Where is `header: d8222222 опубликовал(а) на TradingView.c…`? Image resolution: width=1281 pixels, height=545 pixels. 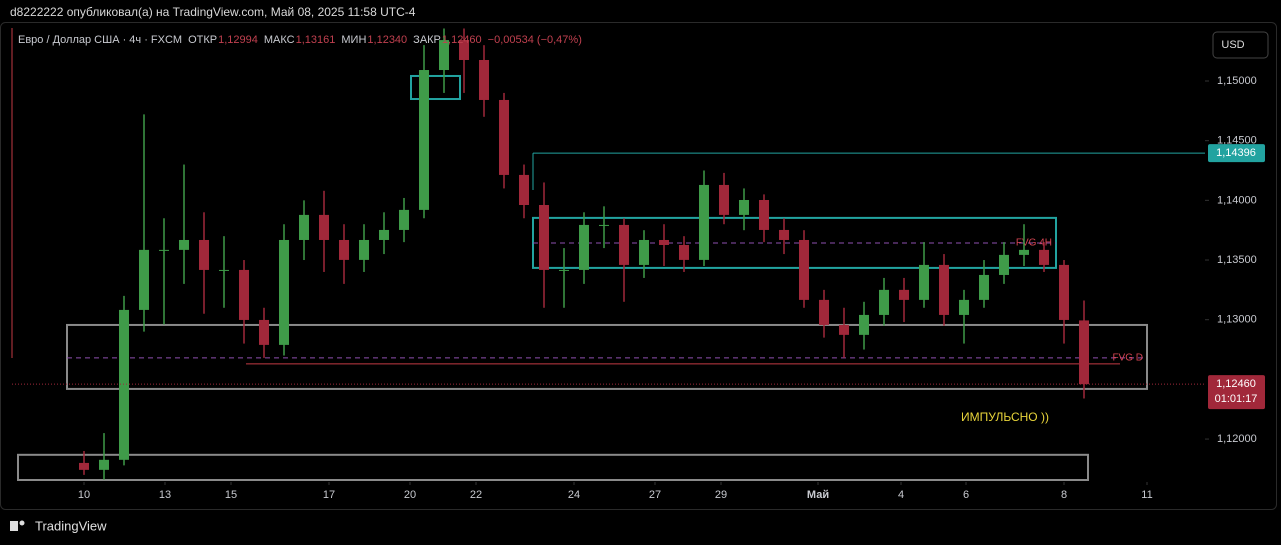
header: d8222222 опубликовал(а) на TradingView.c… is located at coordinates (213, 12).